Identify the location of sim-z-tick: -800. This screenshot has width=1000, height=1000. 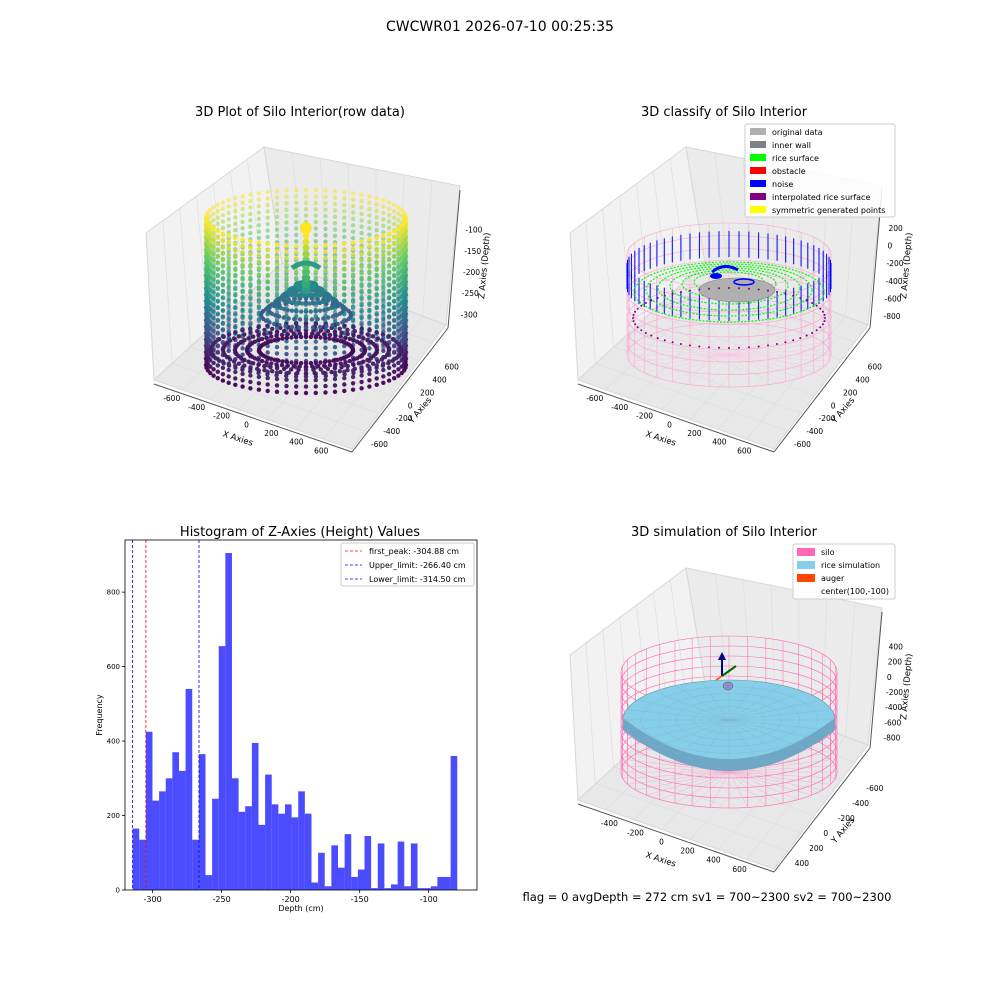
(891, 737).